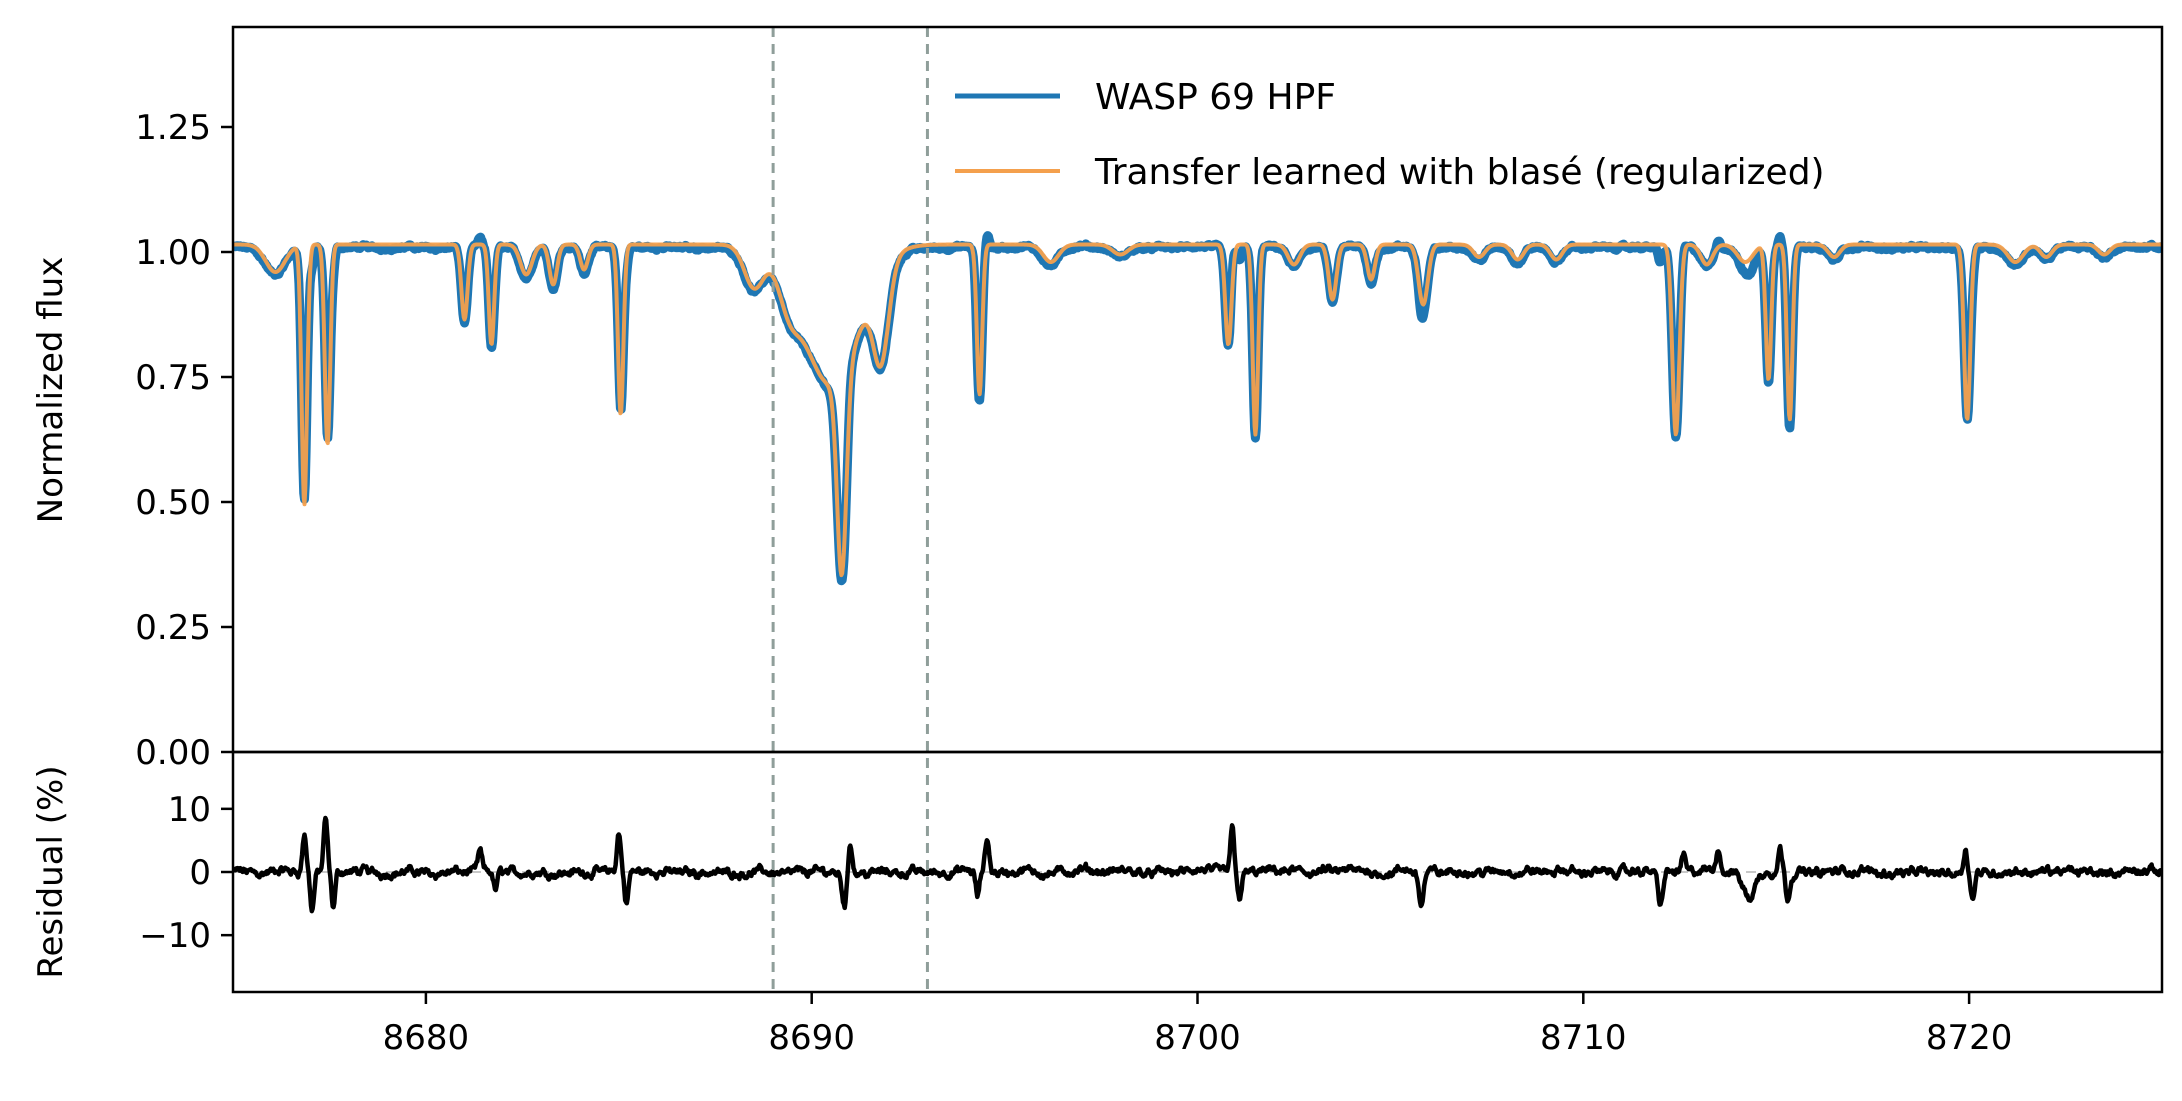  What do you see at coordinates (1215, 97) in the screenshot?
I see `legend-label-observed: WASP 69 HPF` at bounding box center [1215, 97].